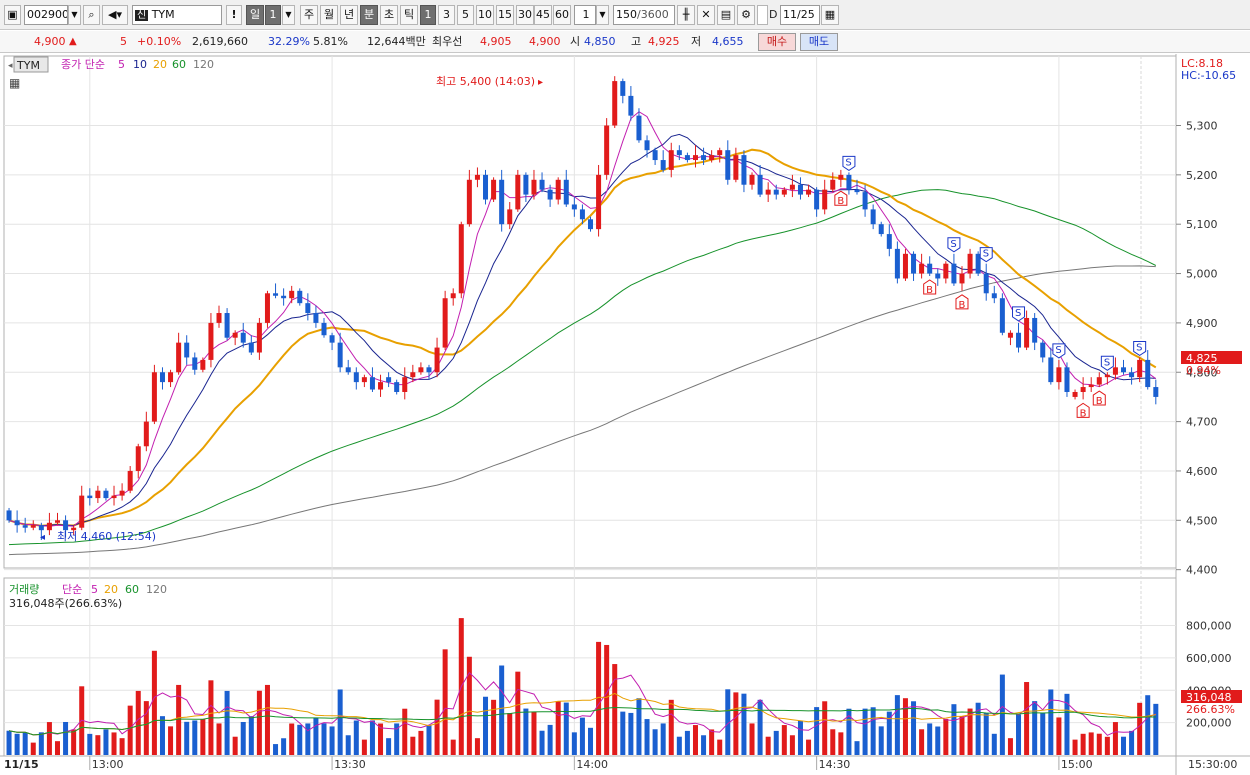 This screenshot has height=775, width=1250. Describe the element at coordinates (409, 15) in the screenshot. I see `period-tick-button: 틱` at that location.